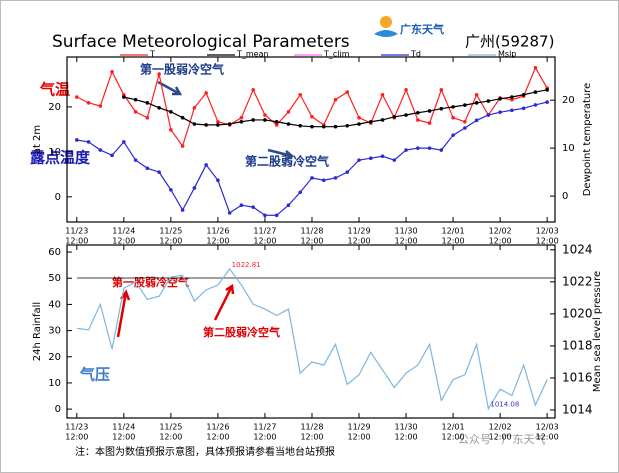 Image resolution: width=619 pixels, height=473 pixels. I want to click on x-tick-label: 12/02, so click(500, 231).